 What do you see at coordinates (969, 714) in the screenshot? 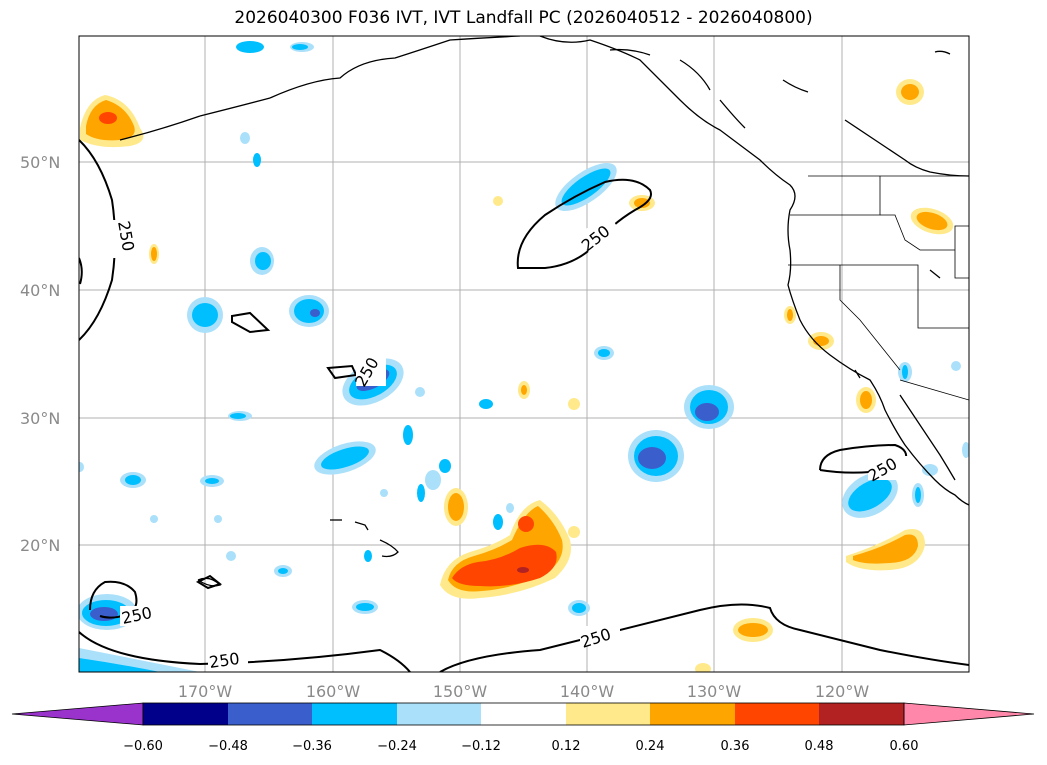
I see `colorbar-extend-max` at bounding box center [969, 714].